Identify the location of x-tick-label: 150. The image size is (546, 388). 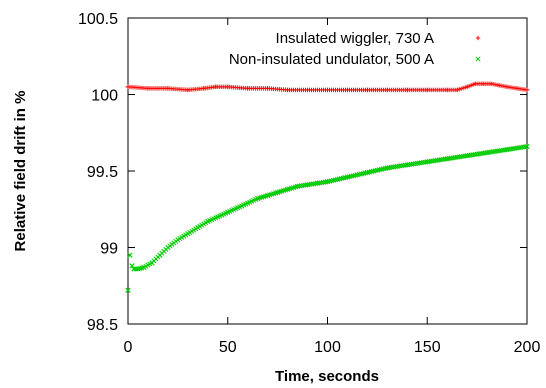
(427, 347).